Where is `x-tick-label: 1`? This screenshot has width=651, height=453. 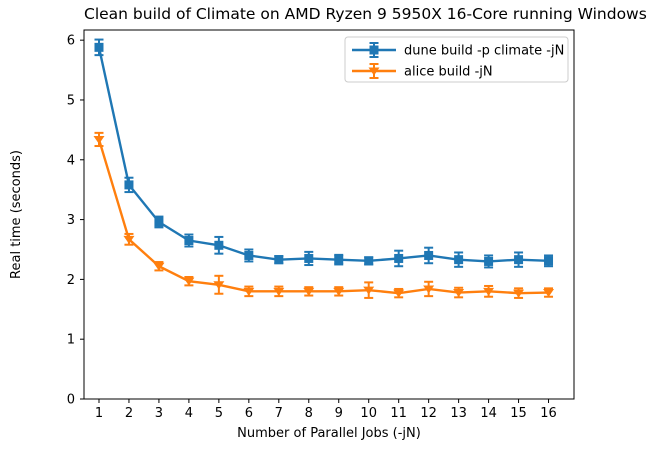
x-tick-label: 1 is located at coordinates (99, 413).